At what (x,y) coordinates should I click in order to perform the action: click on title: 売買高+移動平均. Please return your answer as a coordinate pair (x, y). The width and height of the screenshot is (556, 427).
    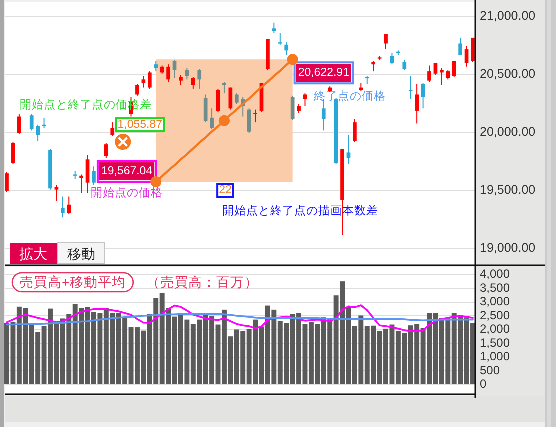
    Looking at the image, I should click on (73, 282).